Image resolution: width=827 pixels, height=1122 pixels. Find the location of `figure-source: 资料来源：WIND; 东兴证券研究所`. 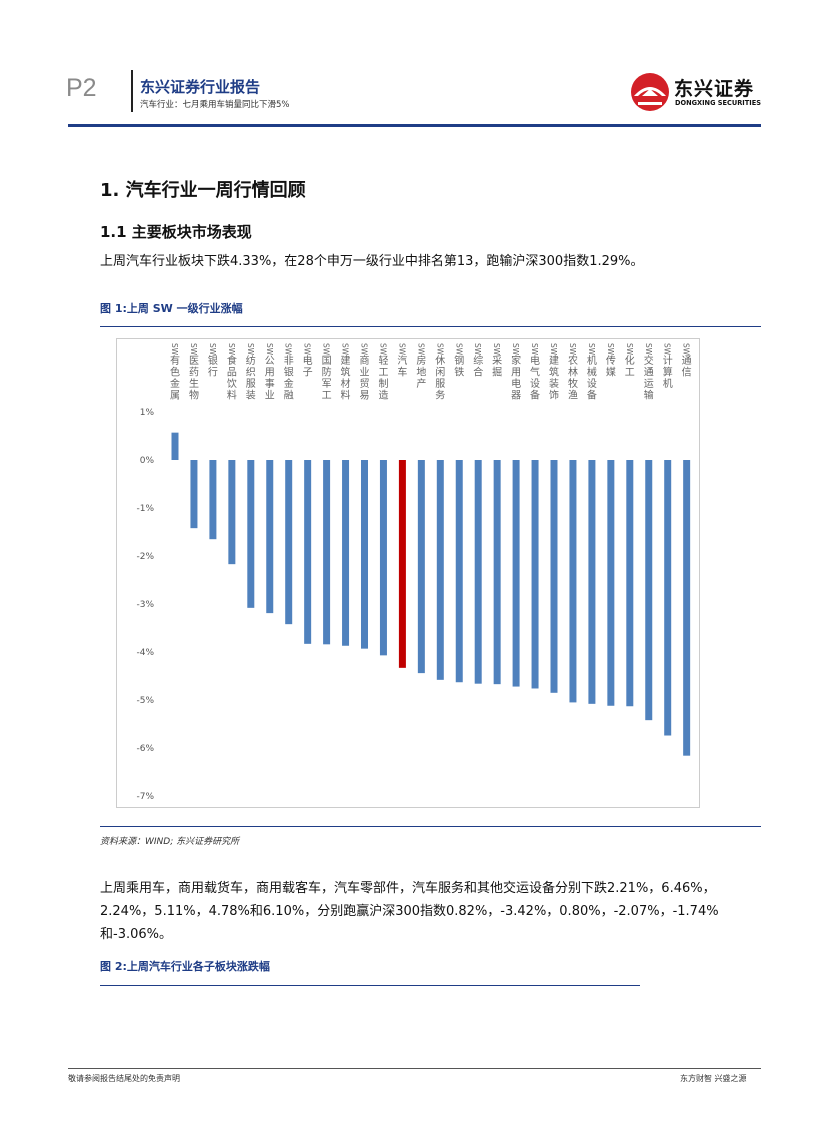

figure-source: 资料来源：WIND; 东兴证券研究所 is located at coordinates (170, 842).